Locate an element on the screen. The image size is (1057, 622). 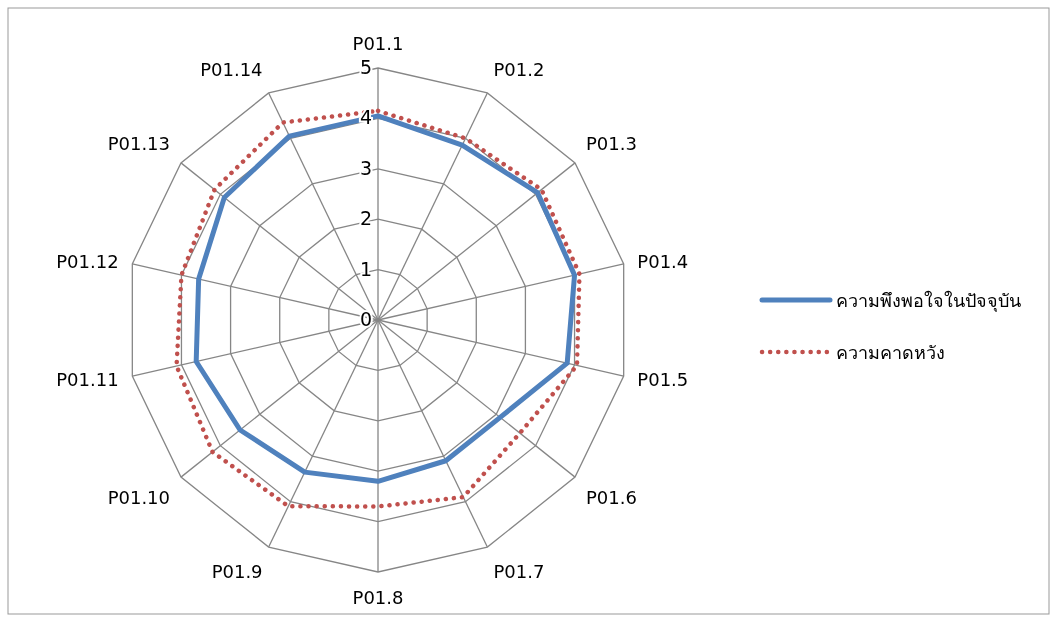
spoke-label: P01.9 is located at coordinates (237, 571).